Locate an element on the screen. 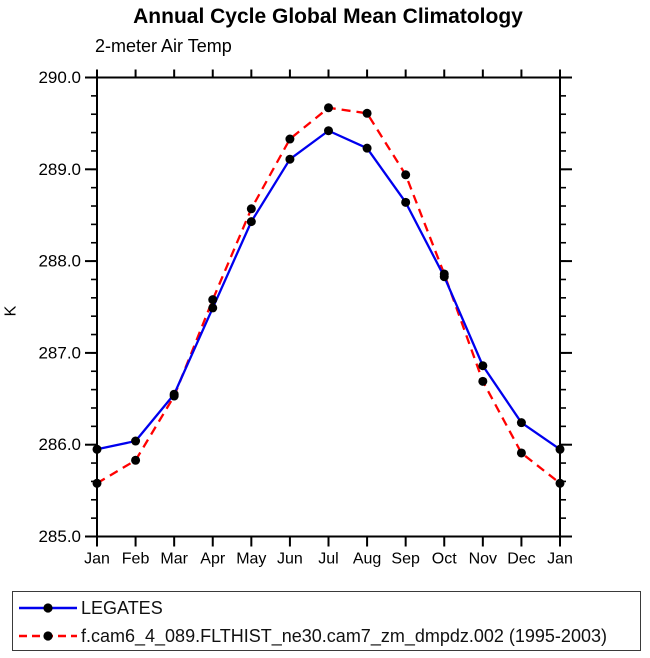 Image resolution: width=650 pixels, height=658 pixels. y-tick-label: 286.0 is located at coordinates (59, 444).